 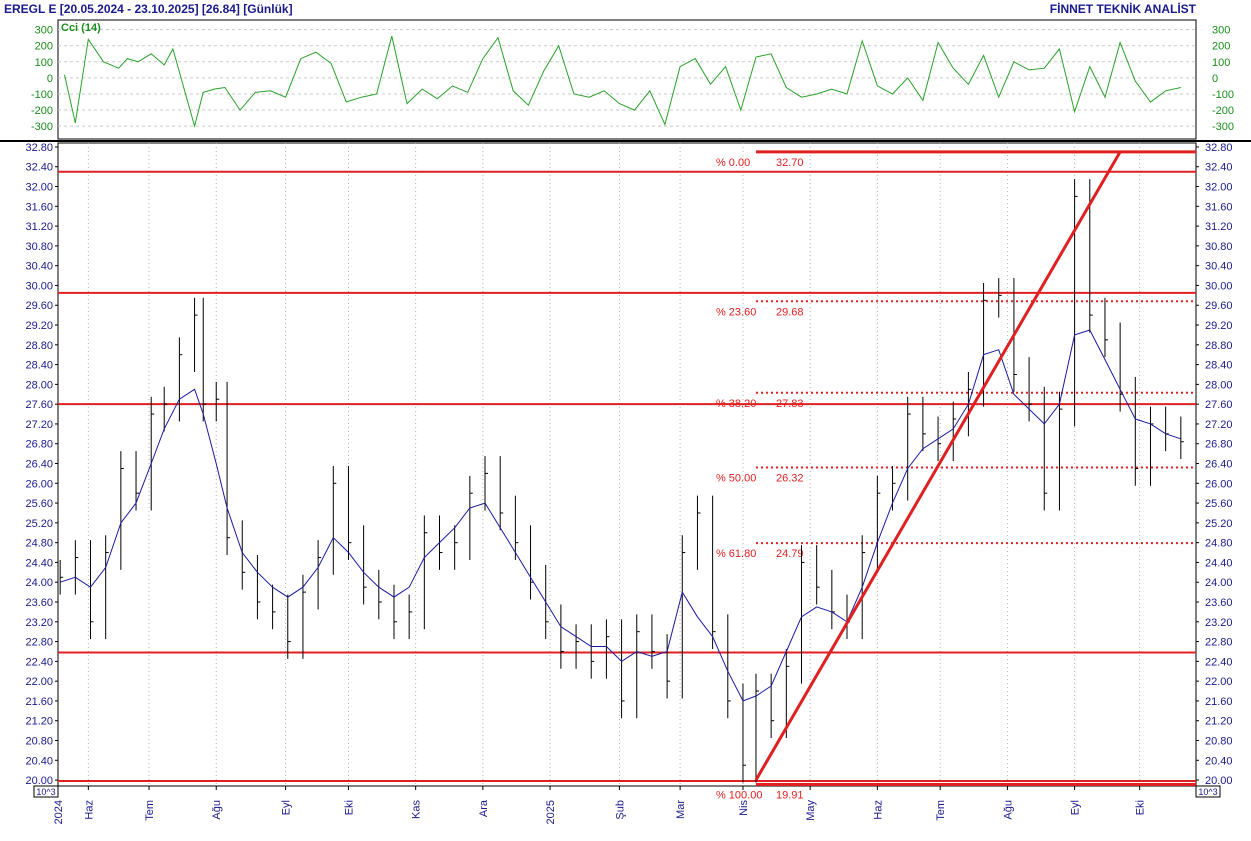 What do you see at coordinates (1219, 741) in the screenshot?
I see `price-tick-label-right: 20.80` at bounding box center [1219, 741].